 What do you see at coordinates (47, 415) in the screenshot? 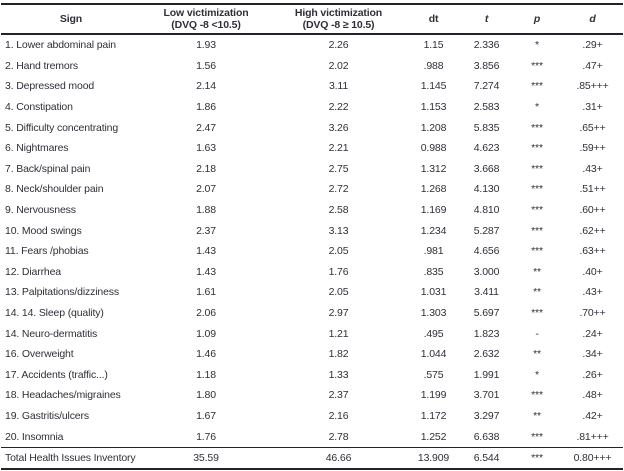
I see `sign-cell: 19. Gastritis/ulcers` at bounding box center [47, 415].